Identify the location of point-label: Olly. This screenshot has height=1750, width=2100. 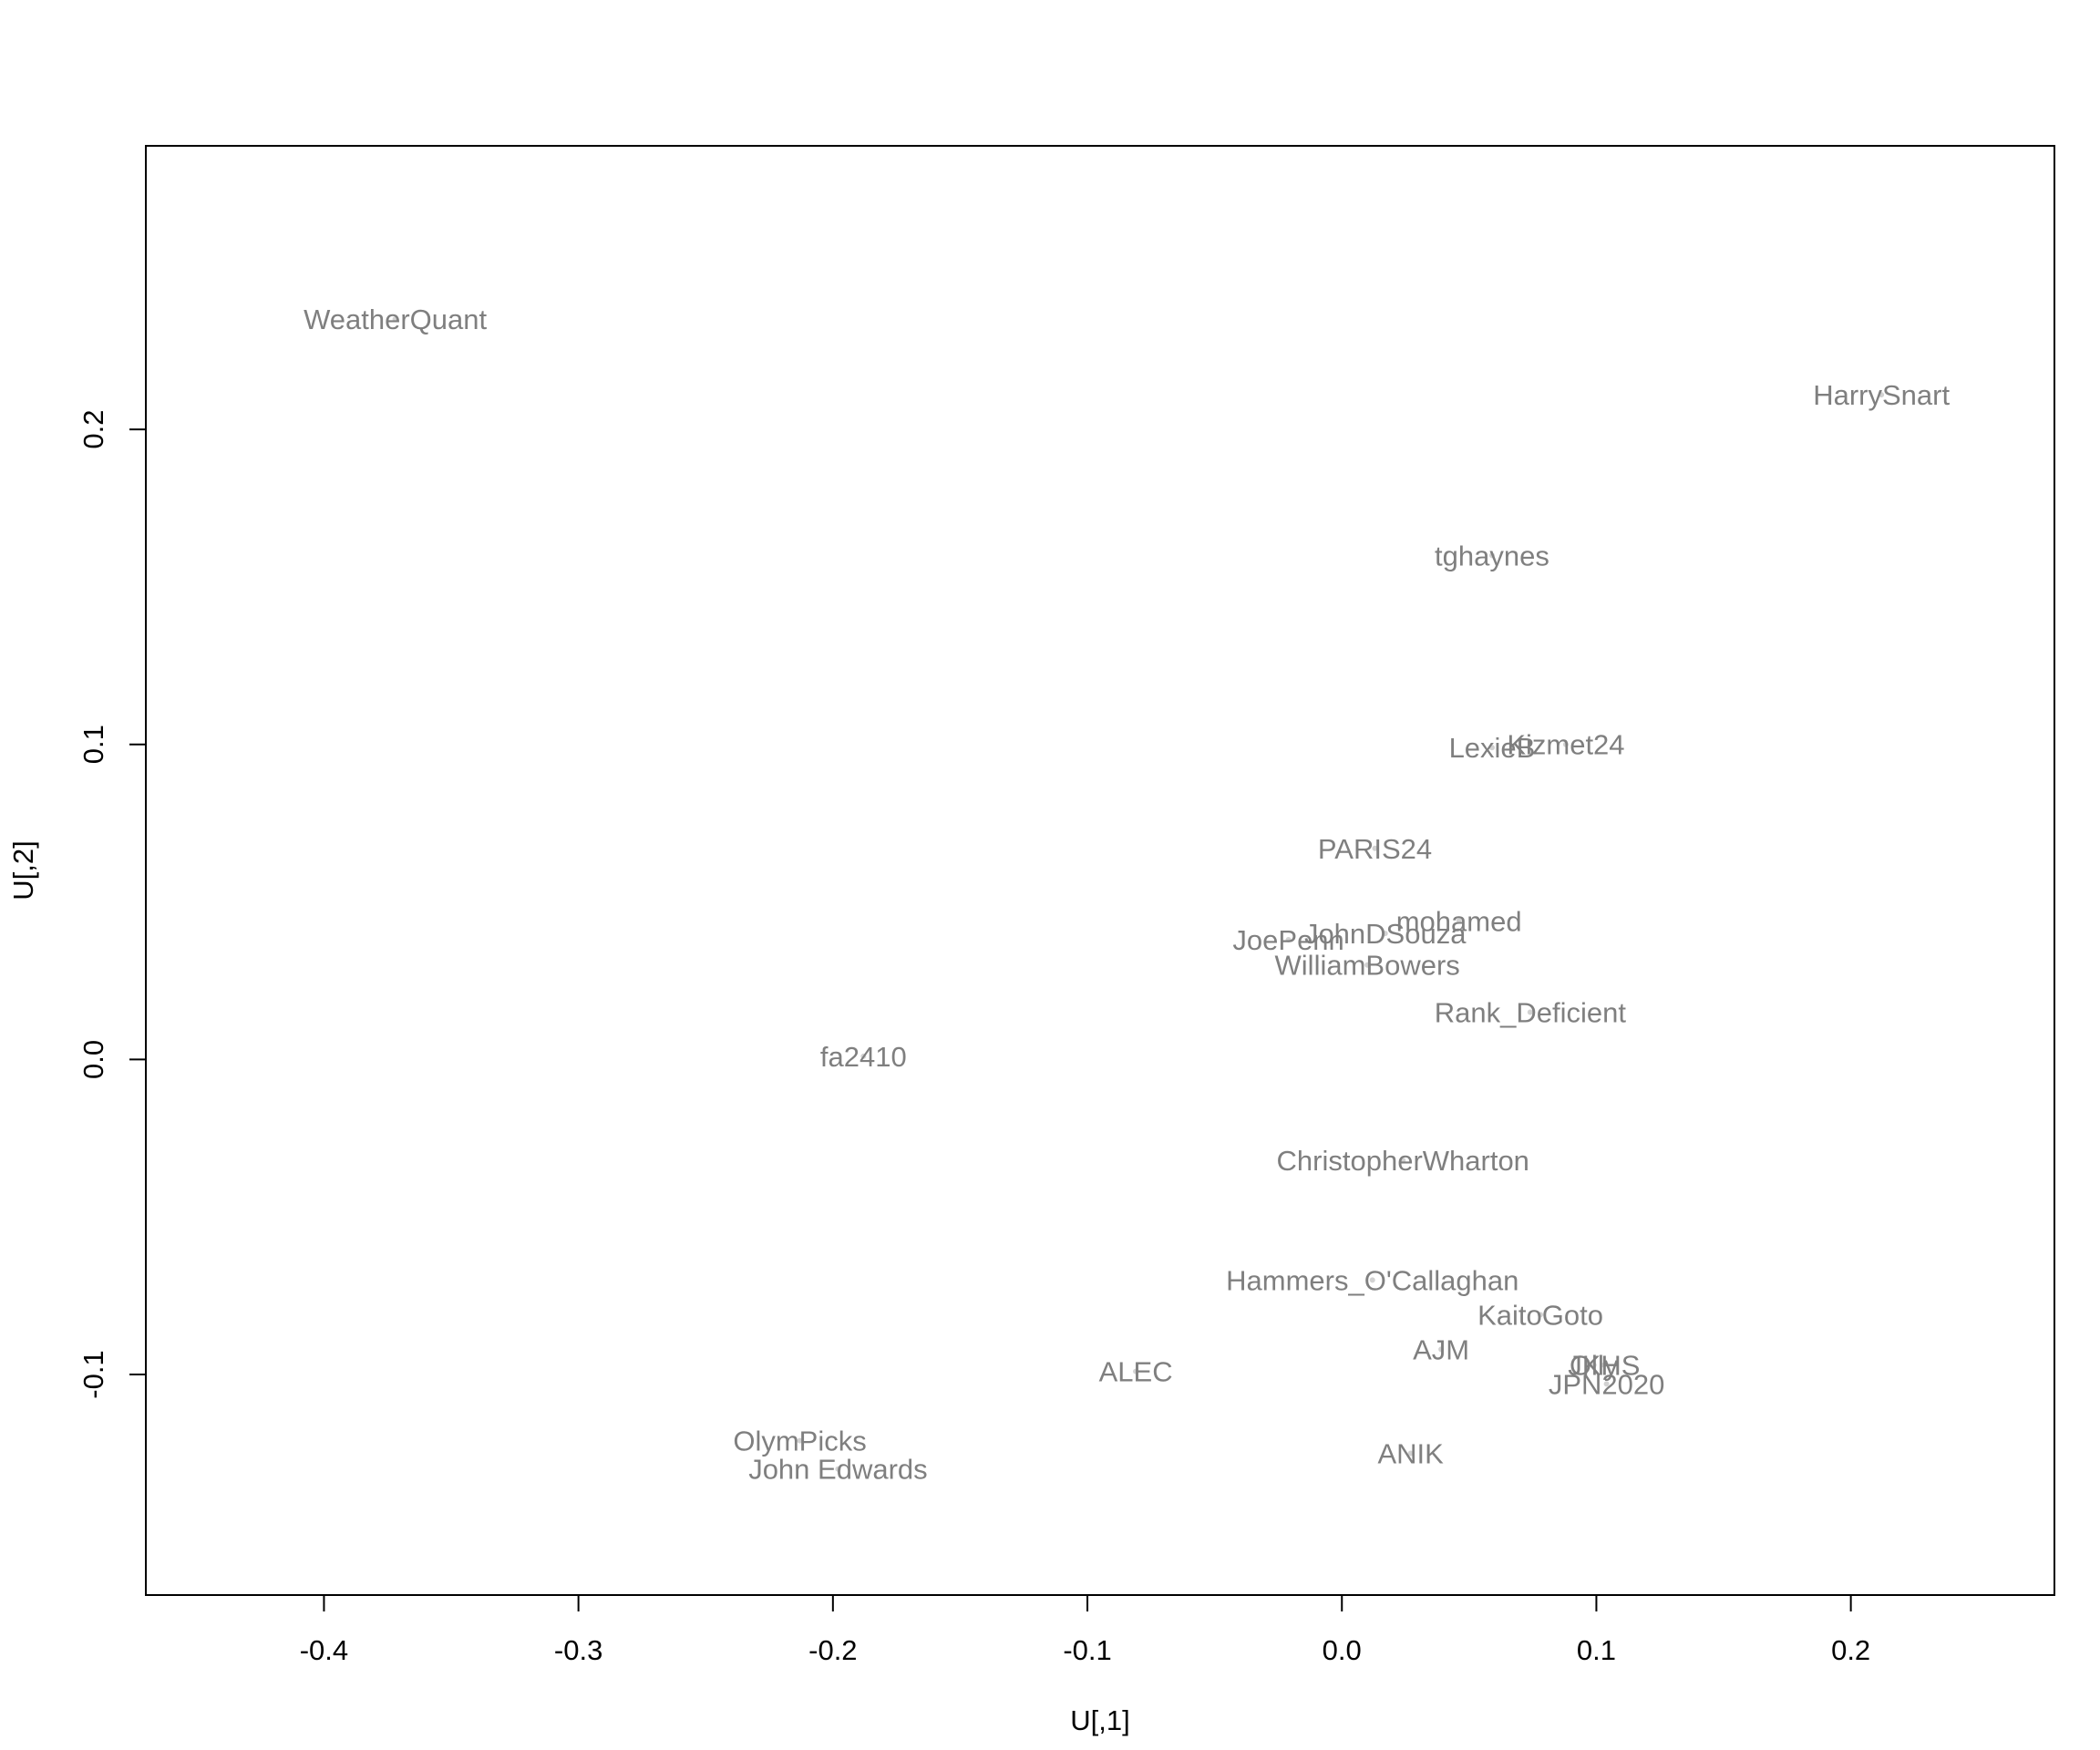
(1595, 1366).